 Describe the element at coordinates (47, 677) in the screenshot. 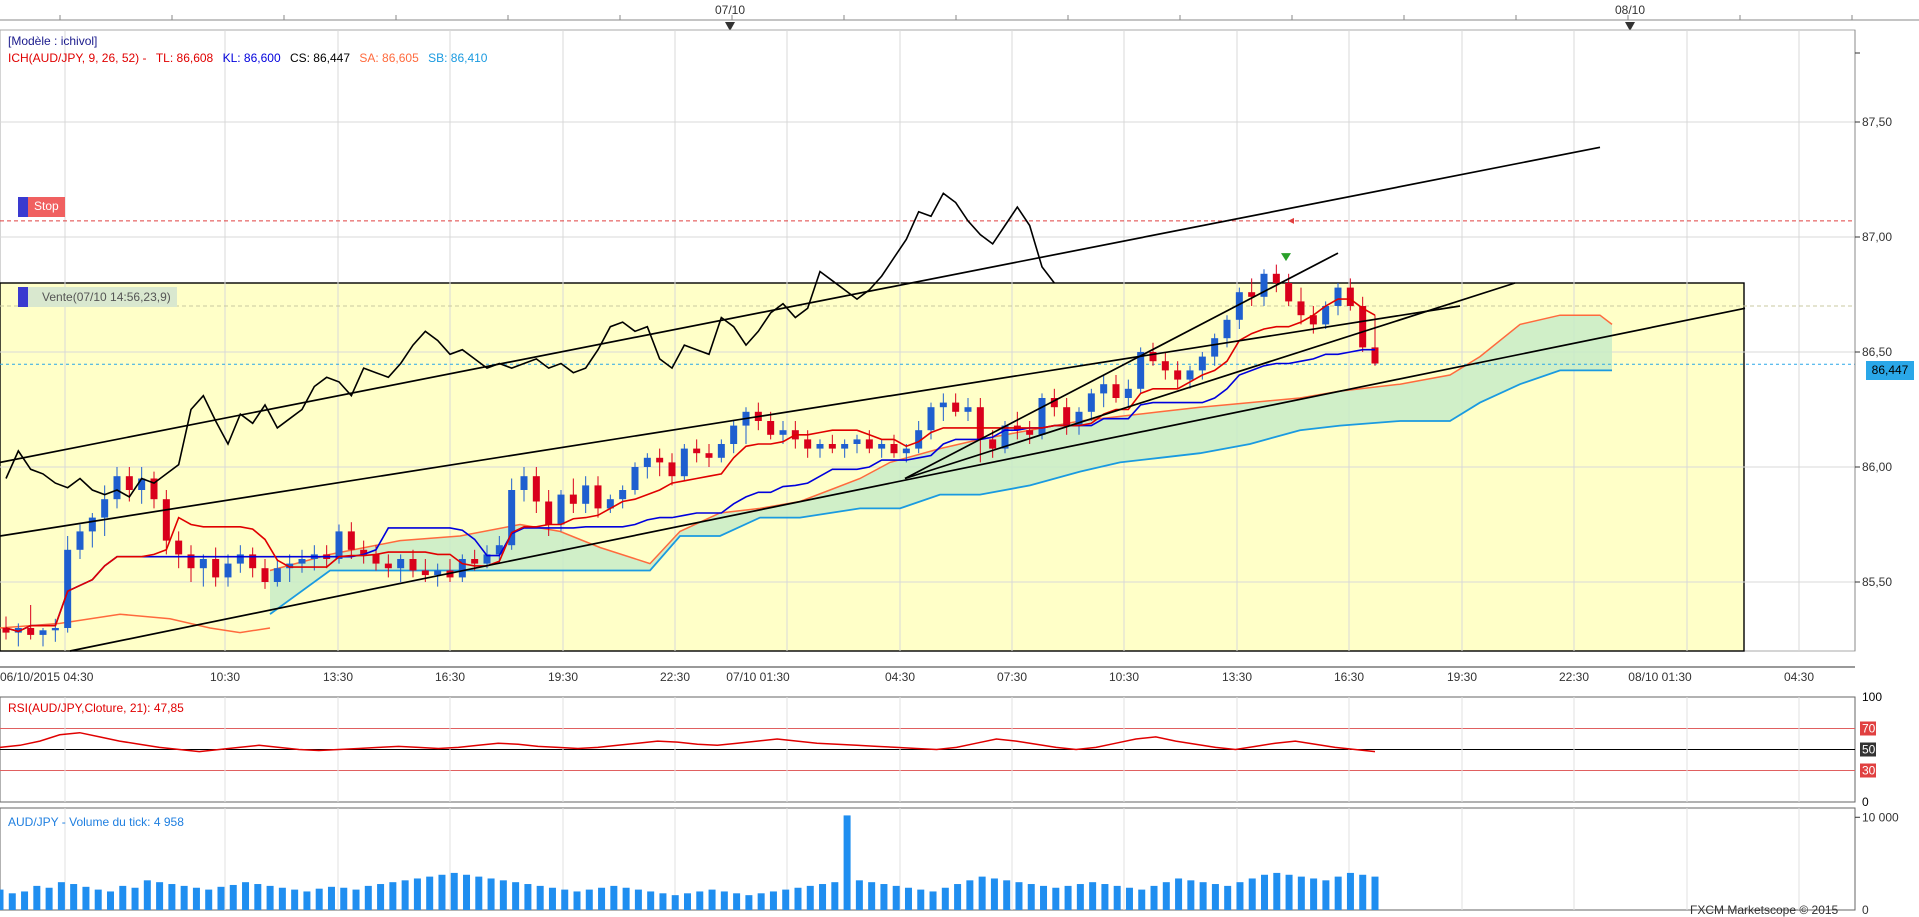

I see `time-tick-label: 06/10/2015 04:30` at that location.